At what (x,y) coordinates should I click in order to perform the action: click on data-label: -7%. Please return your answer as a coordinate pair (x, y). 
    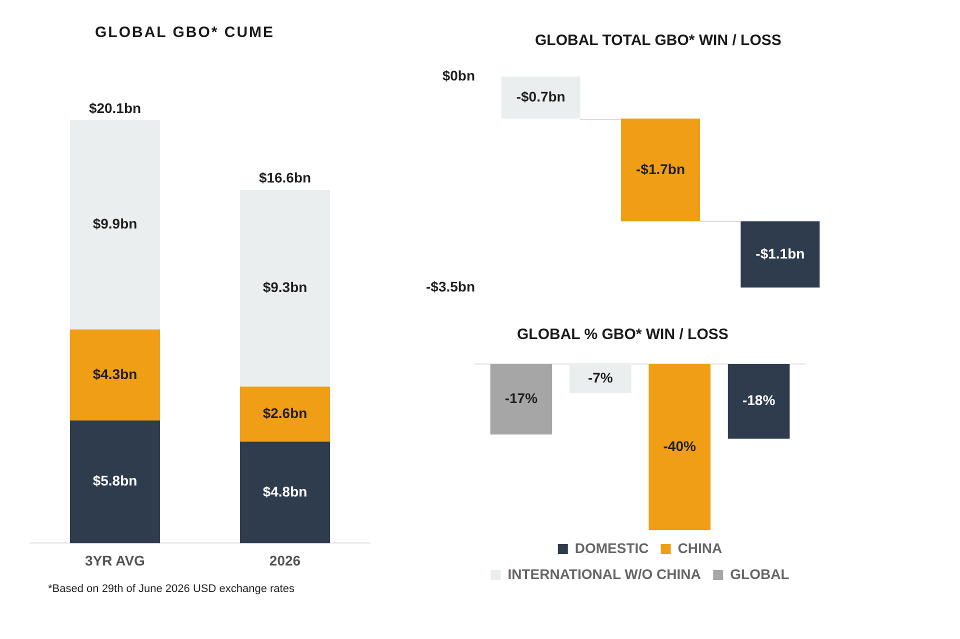
    Looking at the image, I should click on (601, 377).